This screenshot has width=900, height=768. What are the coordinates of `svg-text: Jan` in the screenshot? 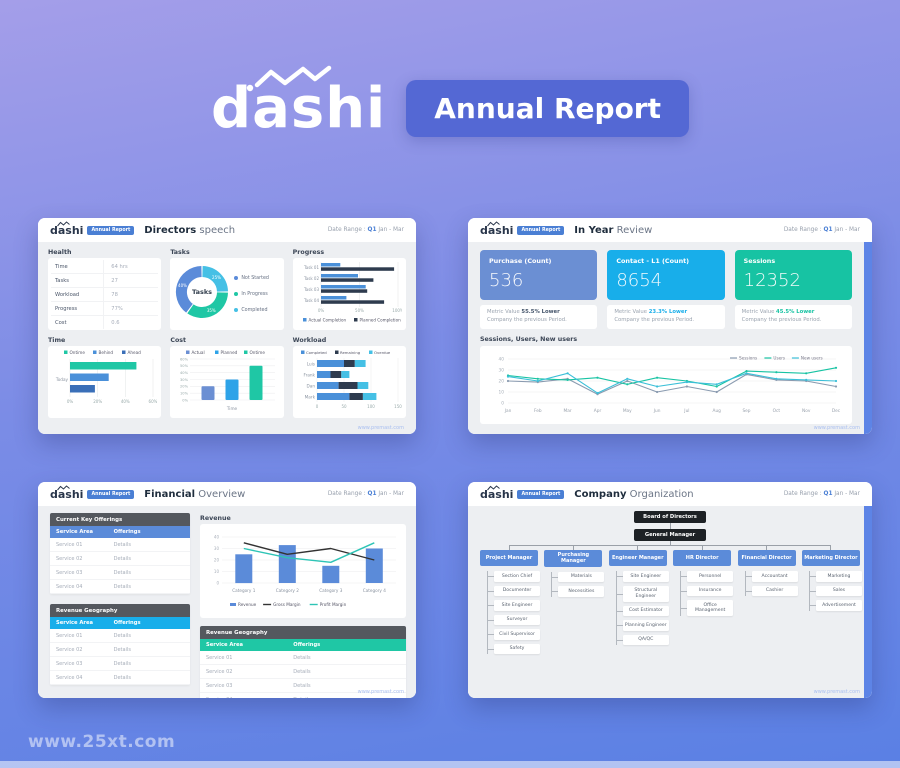 It's located at (508, 411).